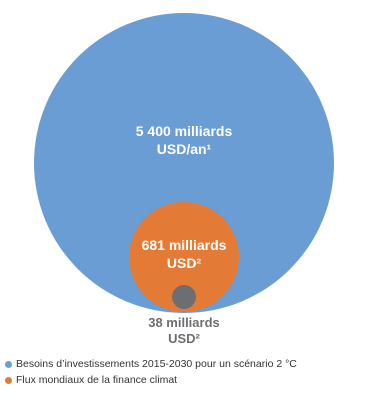  I want to click on small-flow-label-line2: USD², so click(184, 338).